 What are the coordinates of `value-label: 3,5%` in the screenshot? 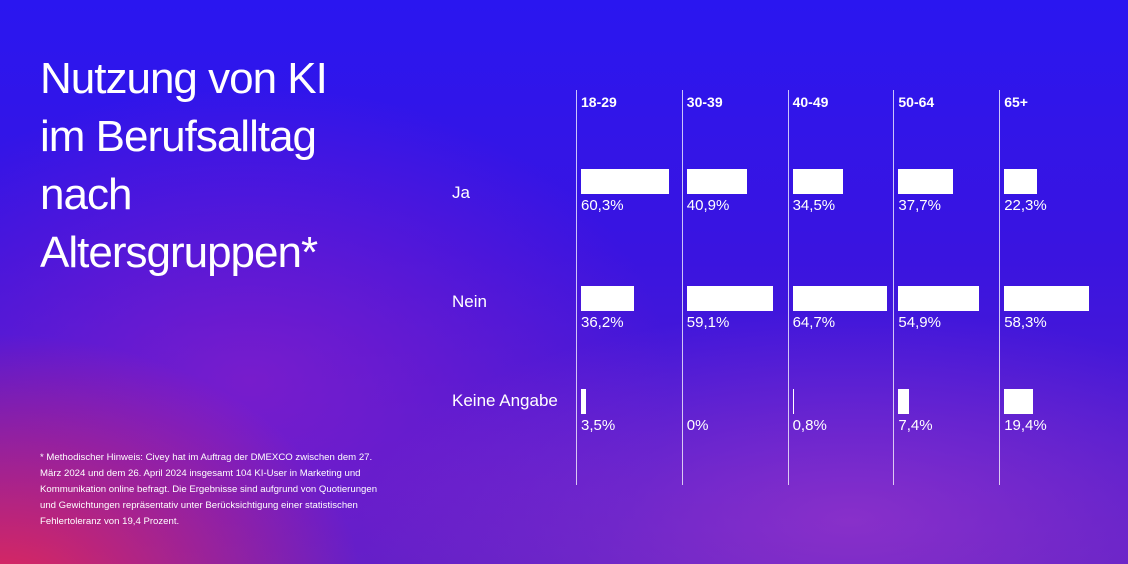 It's located at (598, 425).